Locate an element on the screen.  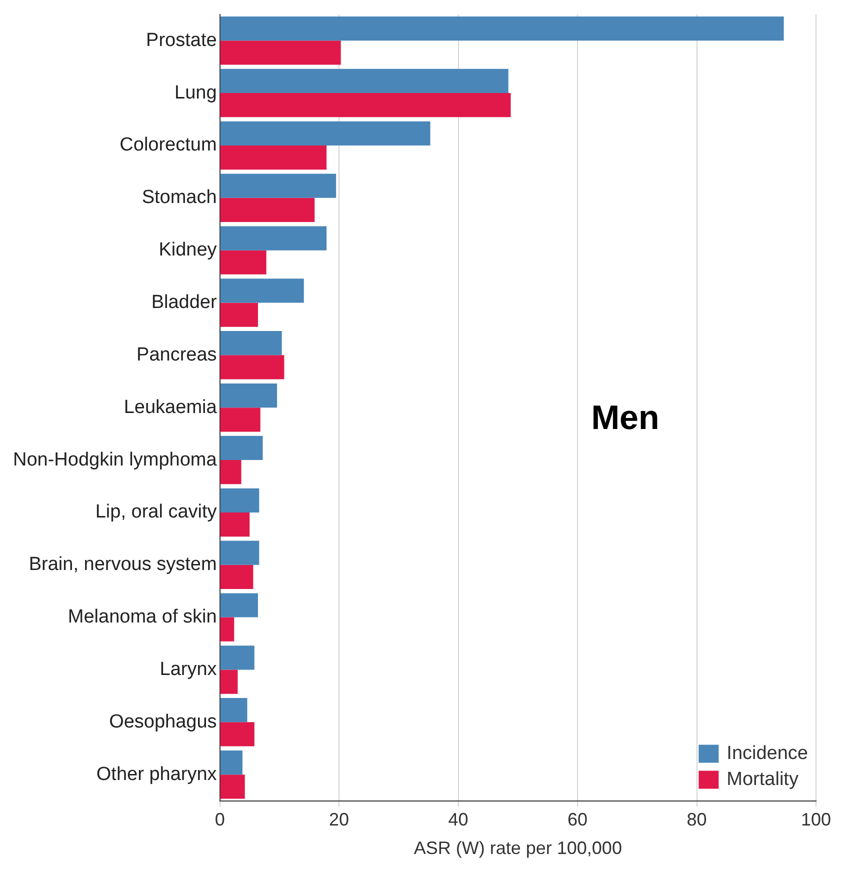
y-tick-label: Non-Hodgkin lymphoma is located at coordinates (115, 459).